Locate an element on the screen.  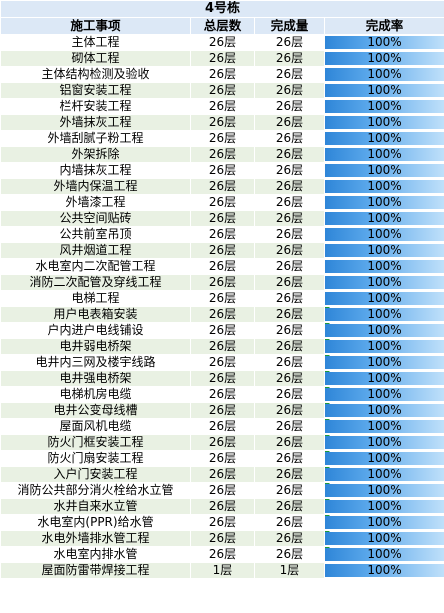
cell-task-name: 水电室内(PPR)给水管 is located at coordinates (95, 522).